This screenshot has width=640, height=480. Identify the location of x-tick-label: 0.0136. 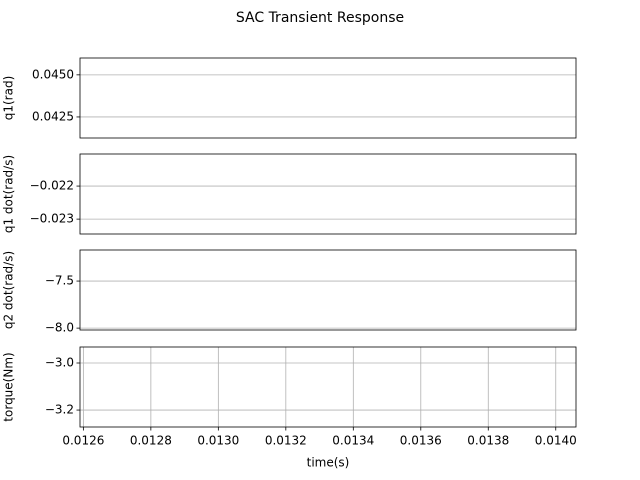
(421, 441).